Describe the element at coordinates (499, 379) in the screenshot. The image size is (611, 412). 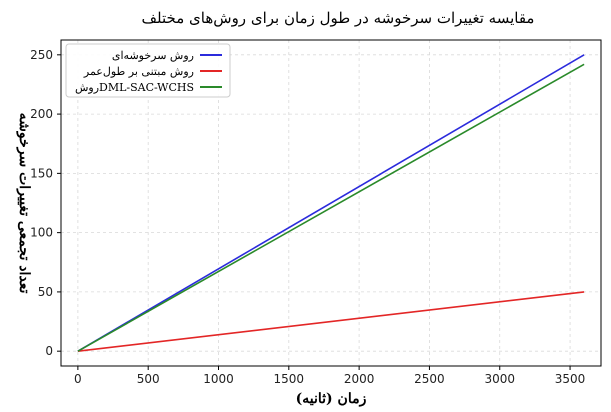
I see `x-tick-label: 3000` at that location.